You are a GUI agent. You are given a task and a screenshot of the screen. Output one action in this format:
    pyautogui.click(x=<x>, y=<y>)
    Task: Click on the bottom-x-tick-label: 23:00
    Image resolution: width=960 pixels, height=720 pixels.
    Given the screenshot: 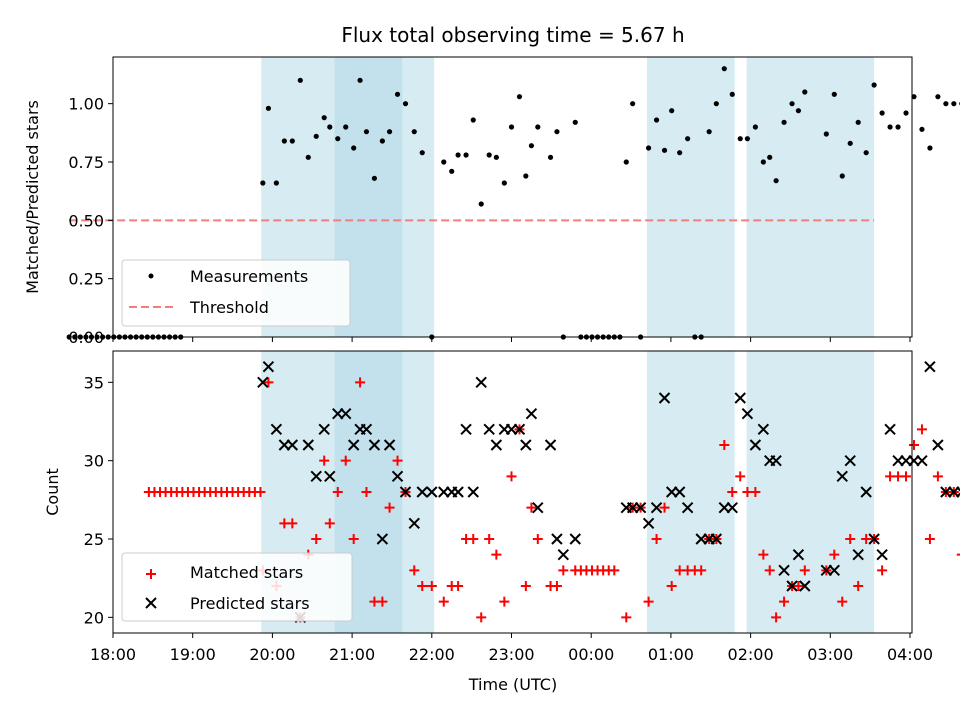 What is the action you would take?
    pyautogui.click(x=511, y=654)
    